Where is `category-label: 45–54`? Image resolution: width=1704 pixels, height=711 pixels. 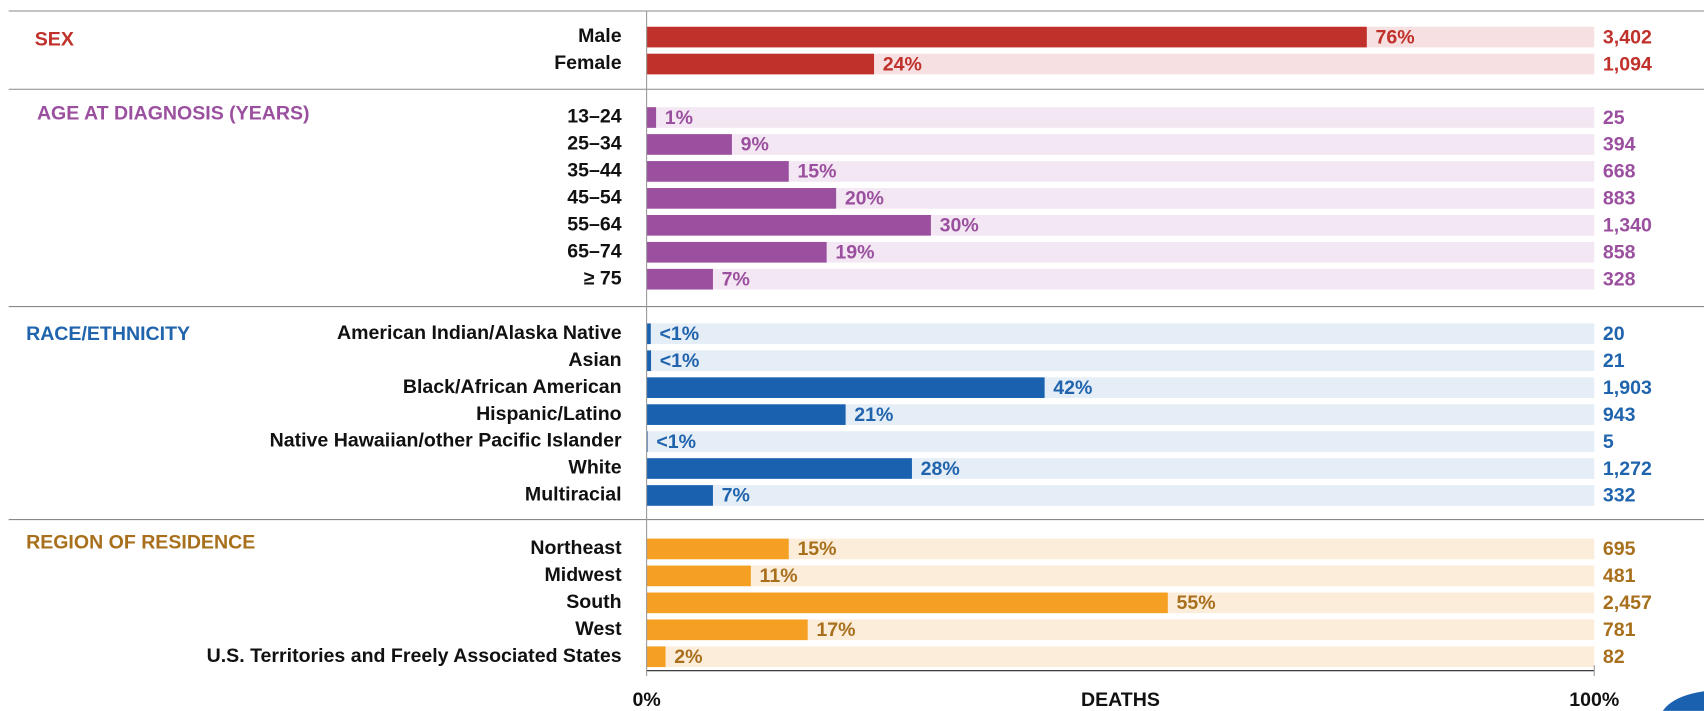 category-label: 45–54 is located at coordinates (594, 198).